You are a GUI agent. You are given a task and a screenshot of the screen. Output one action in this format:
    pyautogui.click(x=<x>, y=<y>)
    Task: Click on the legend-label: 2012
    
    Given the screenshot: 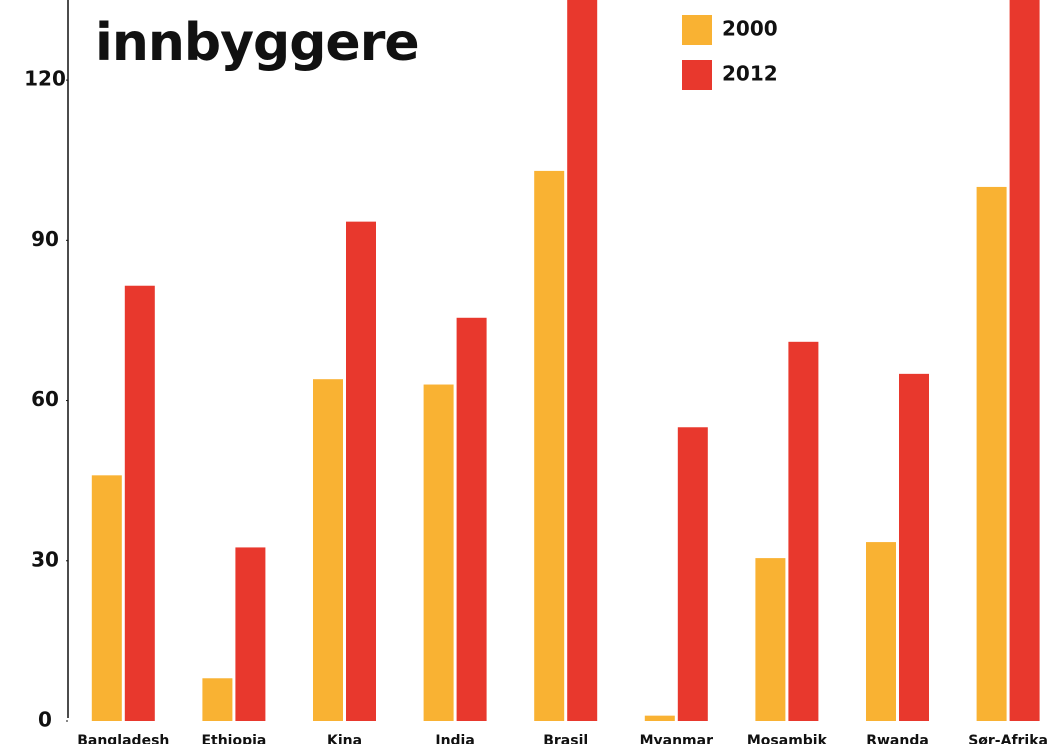 What is the action you would take?
    pyautogui.click(x=750, y=74)
    